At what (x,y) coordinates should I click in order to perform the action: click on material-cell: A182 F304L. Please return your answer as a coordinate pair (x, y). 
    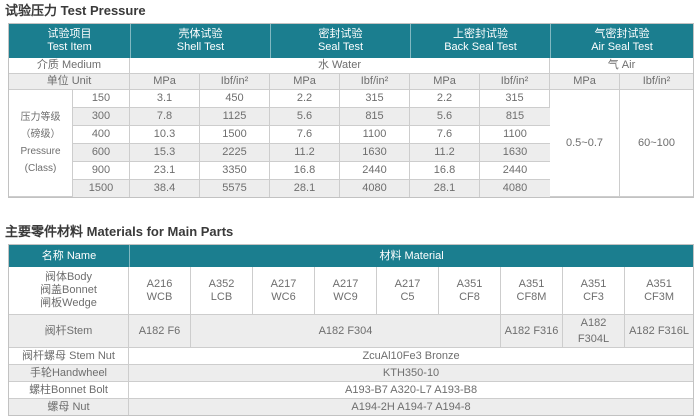
    Looking at the image, I should click on (594, 331).